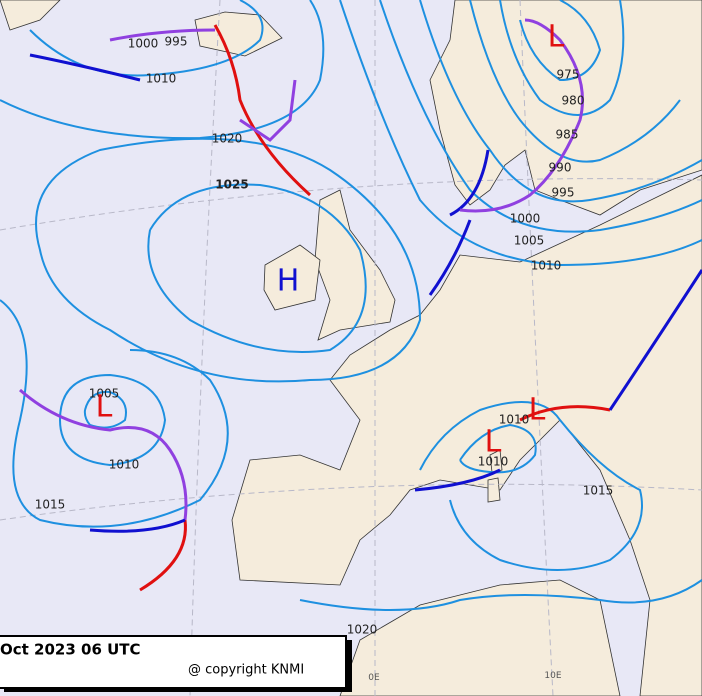 The height and width of the screenshot is (696, 702). I want to click on isobar-label: 990, so click(560, 168).